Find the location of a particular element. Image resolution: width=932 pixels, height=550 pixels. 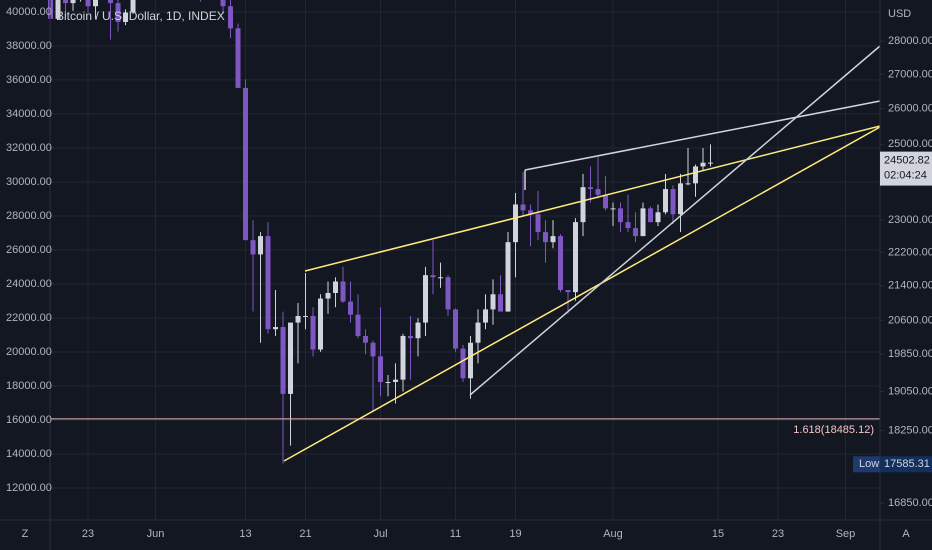

y2-tick-label: 20600.00 is located at coordinates (910, 320).